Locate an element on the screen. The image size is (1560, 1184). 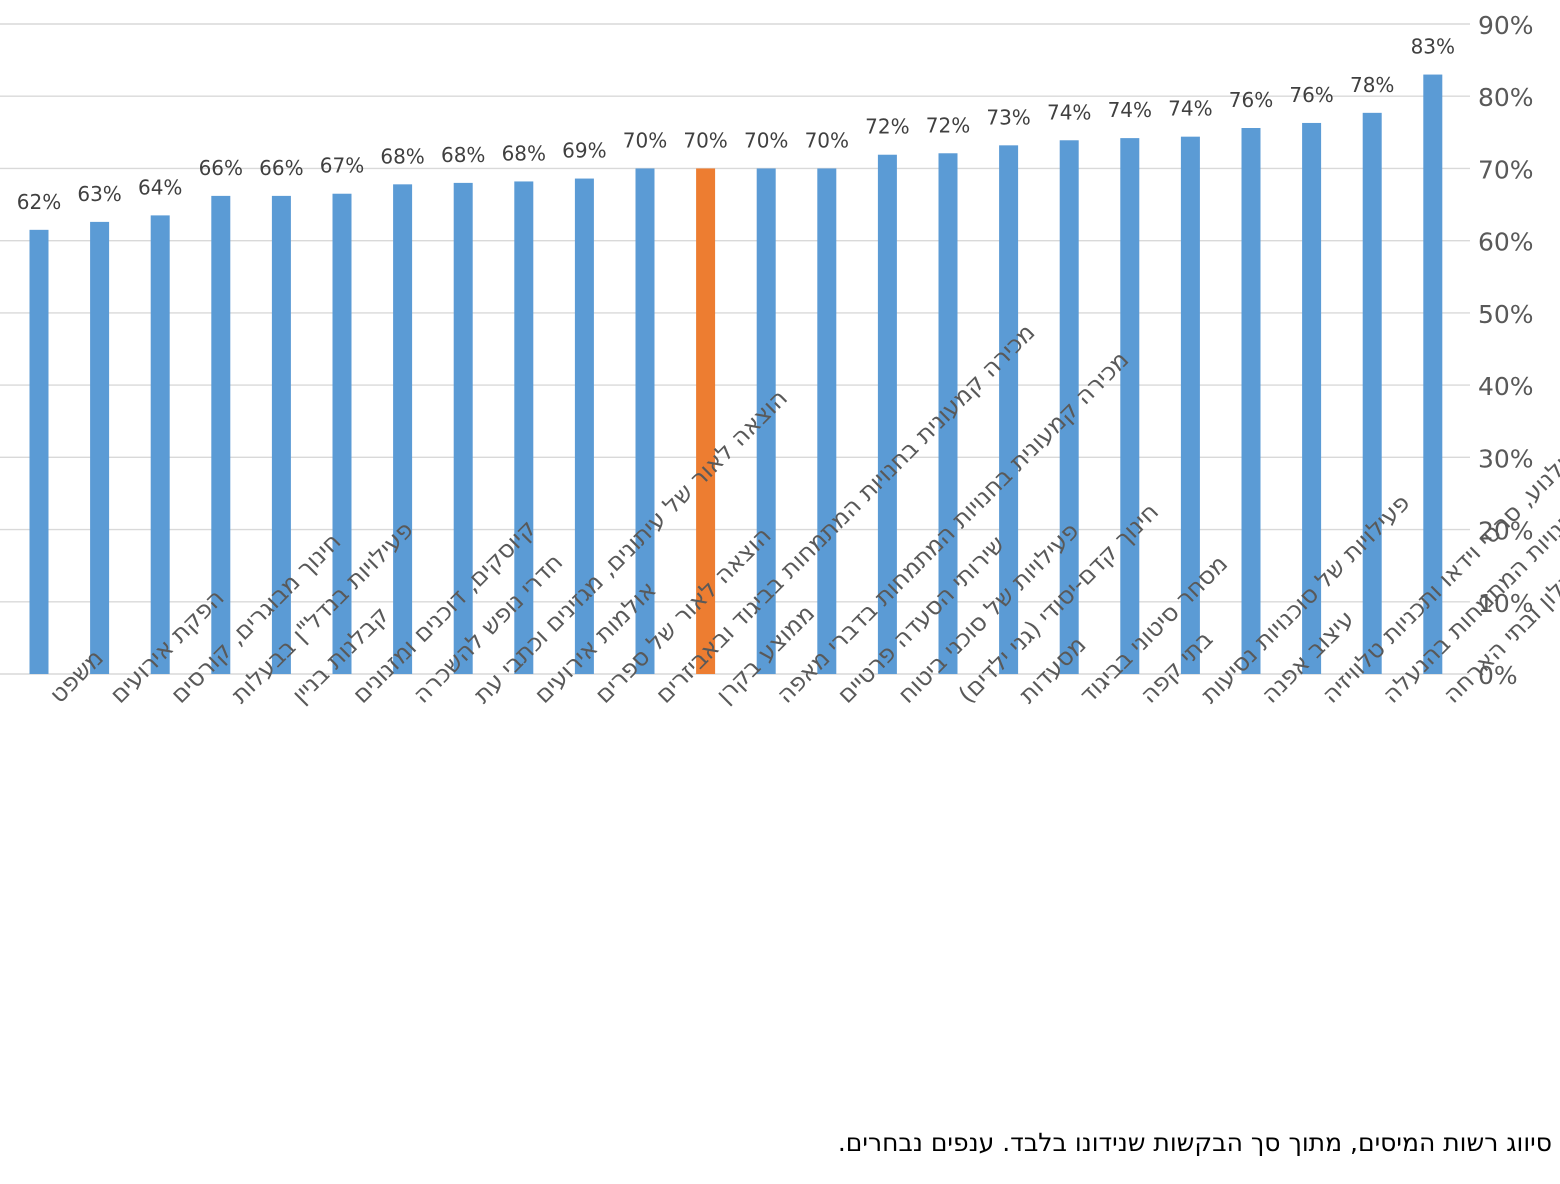
data-label: 83% is located at coordinates (1433, 47).